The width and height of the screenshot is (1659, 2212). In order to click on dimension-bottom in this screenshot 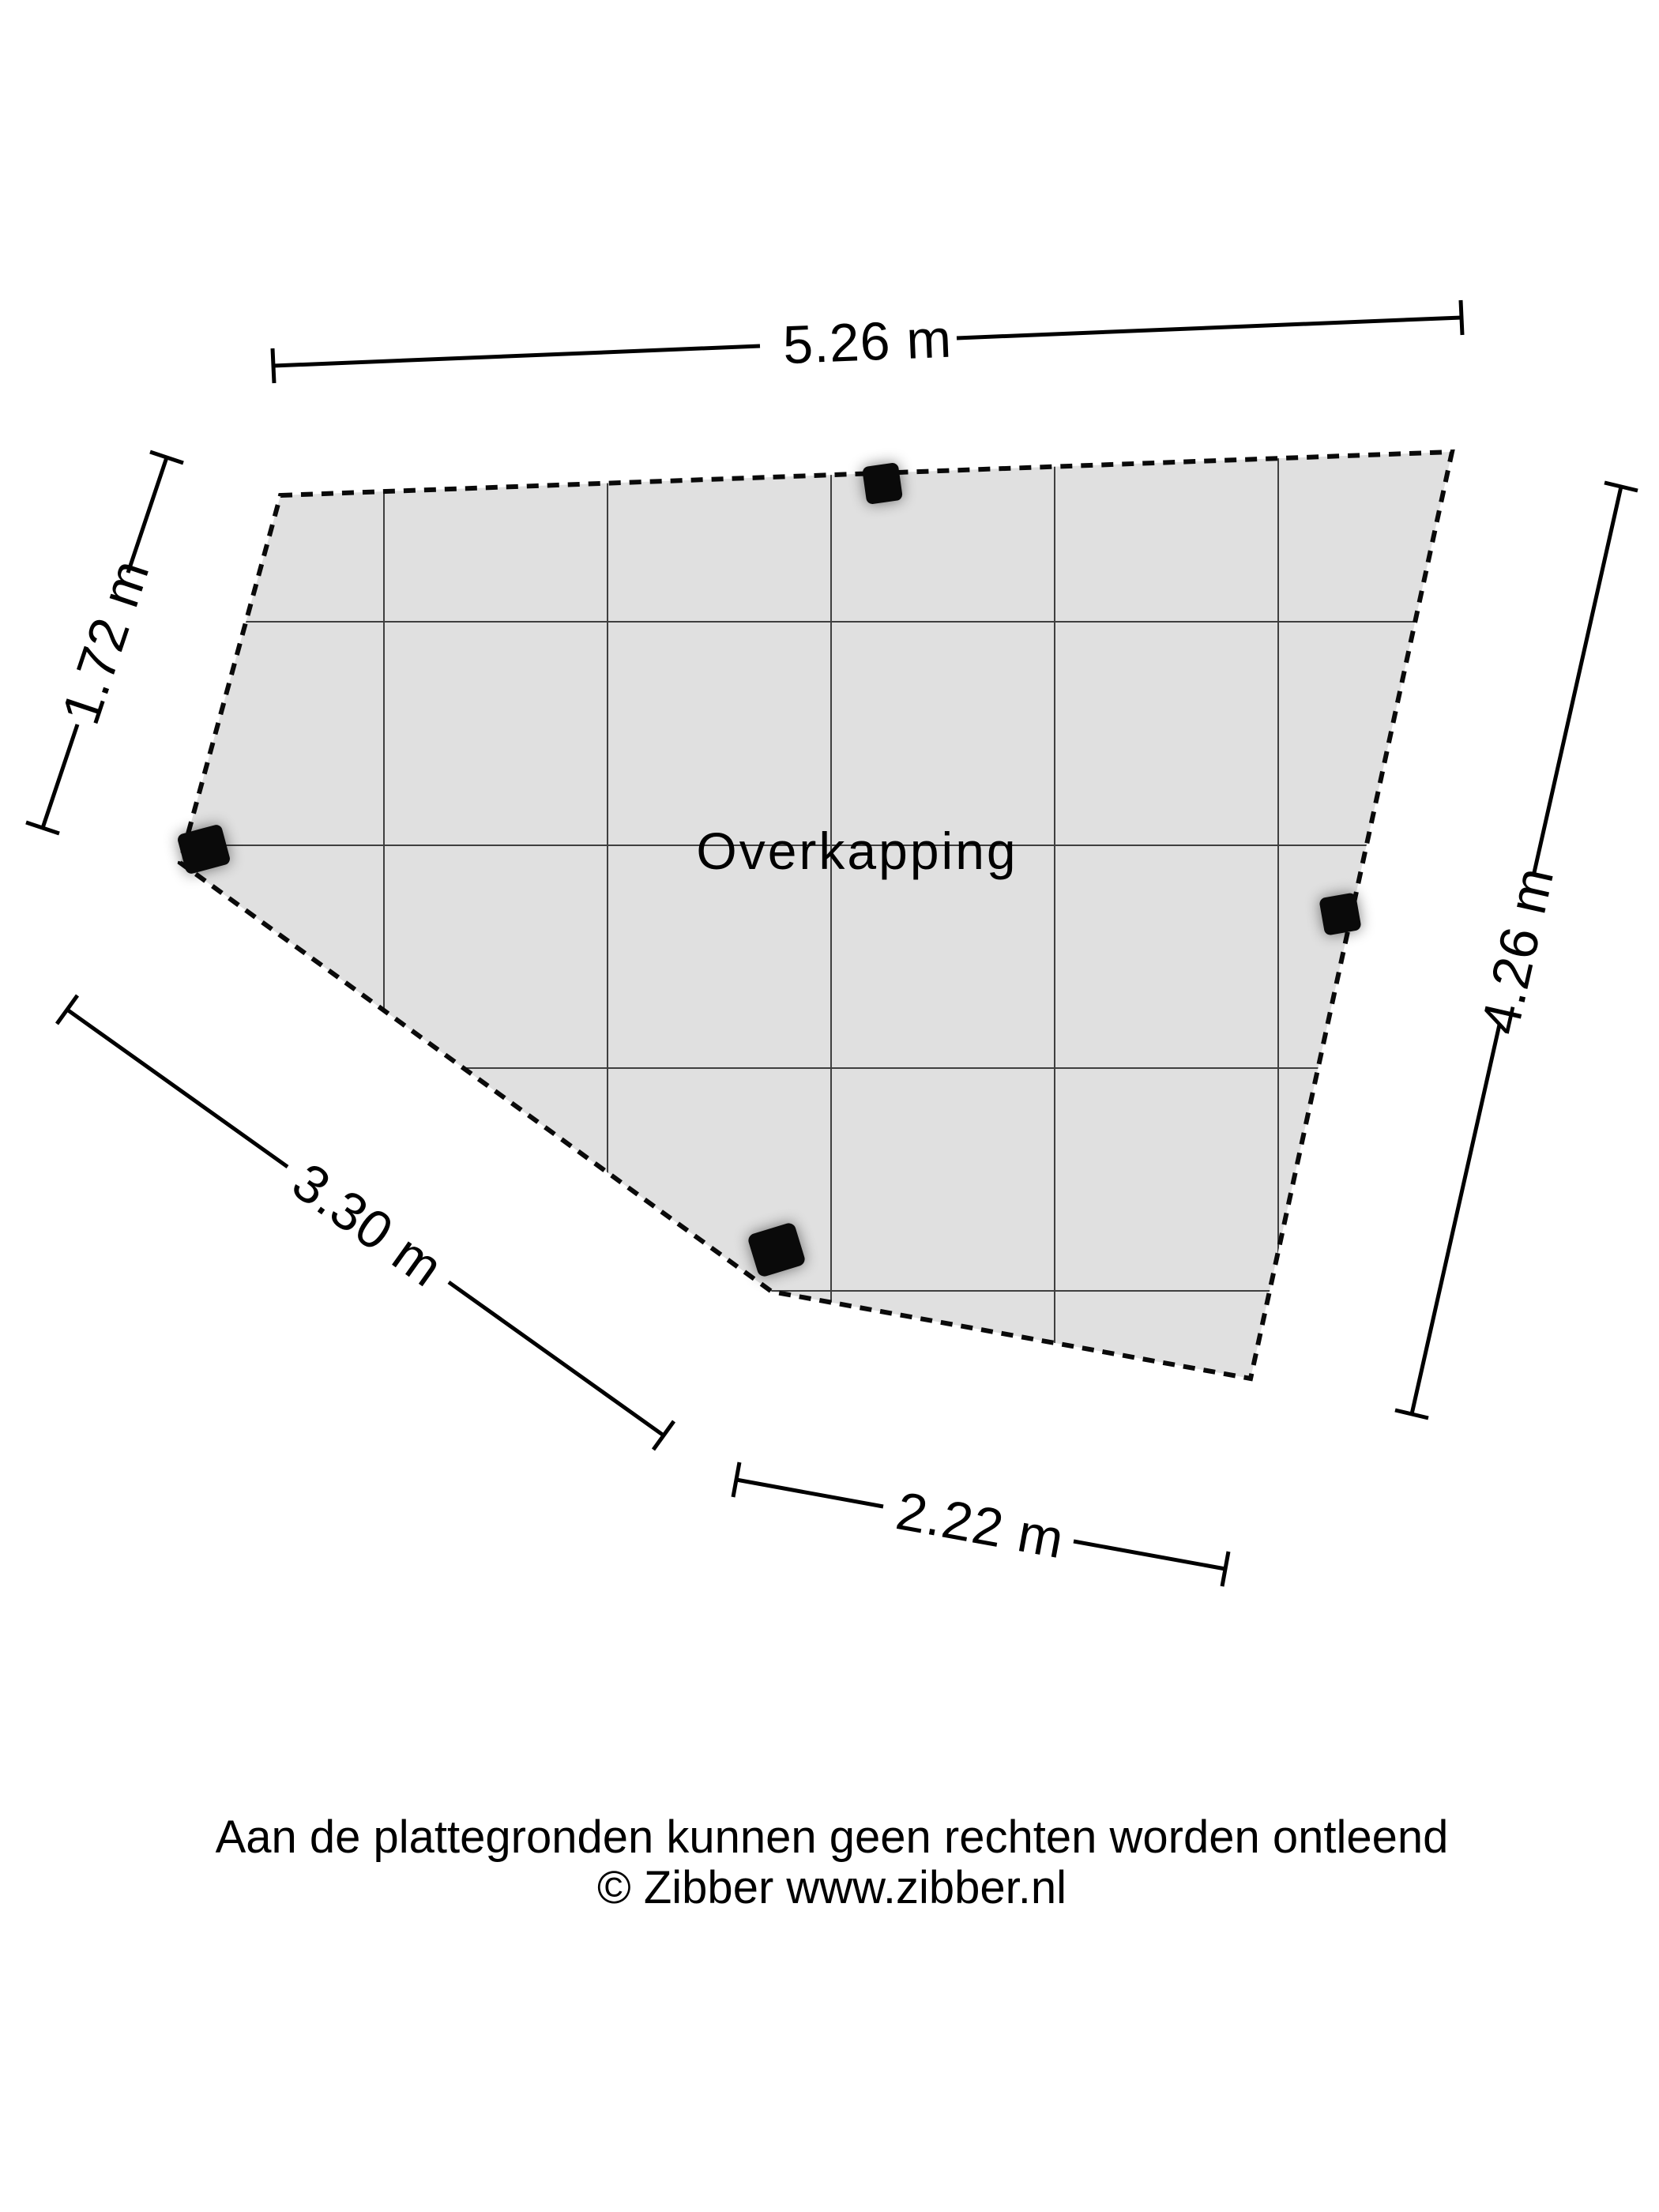, I will do `click(981, 1525)`.